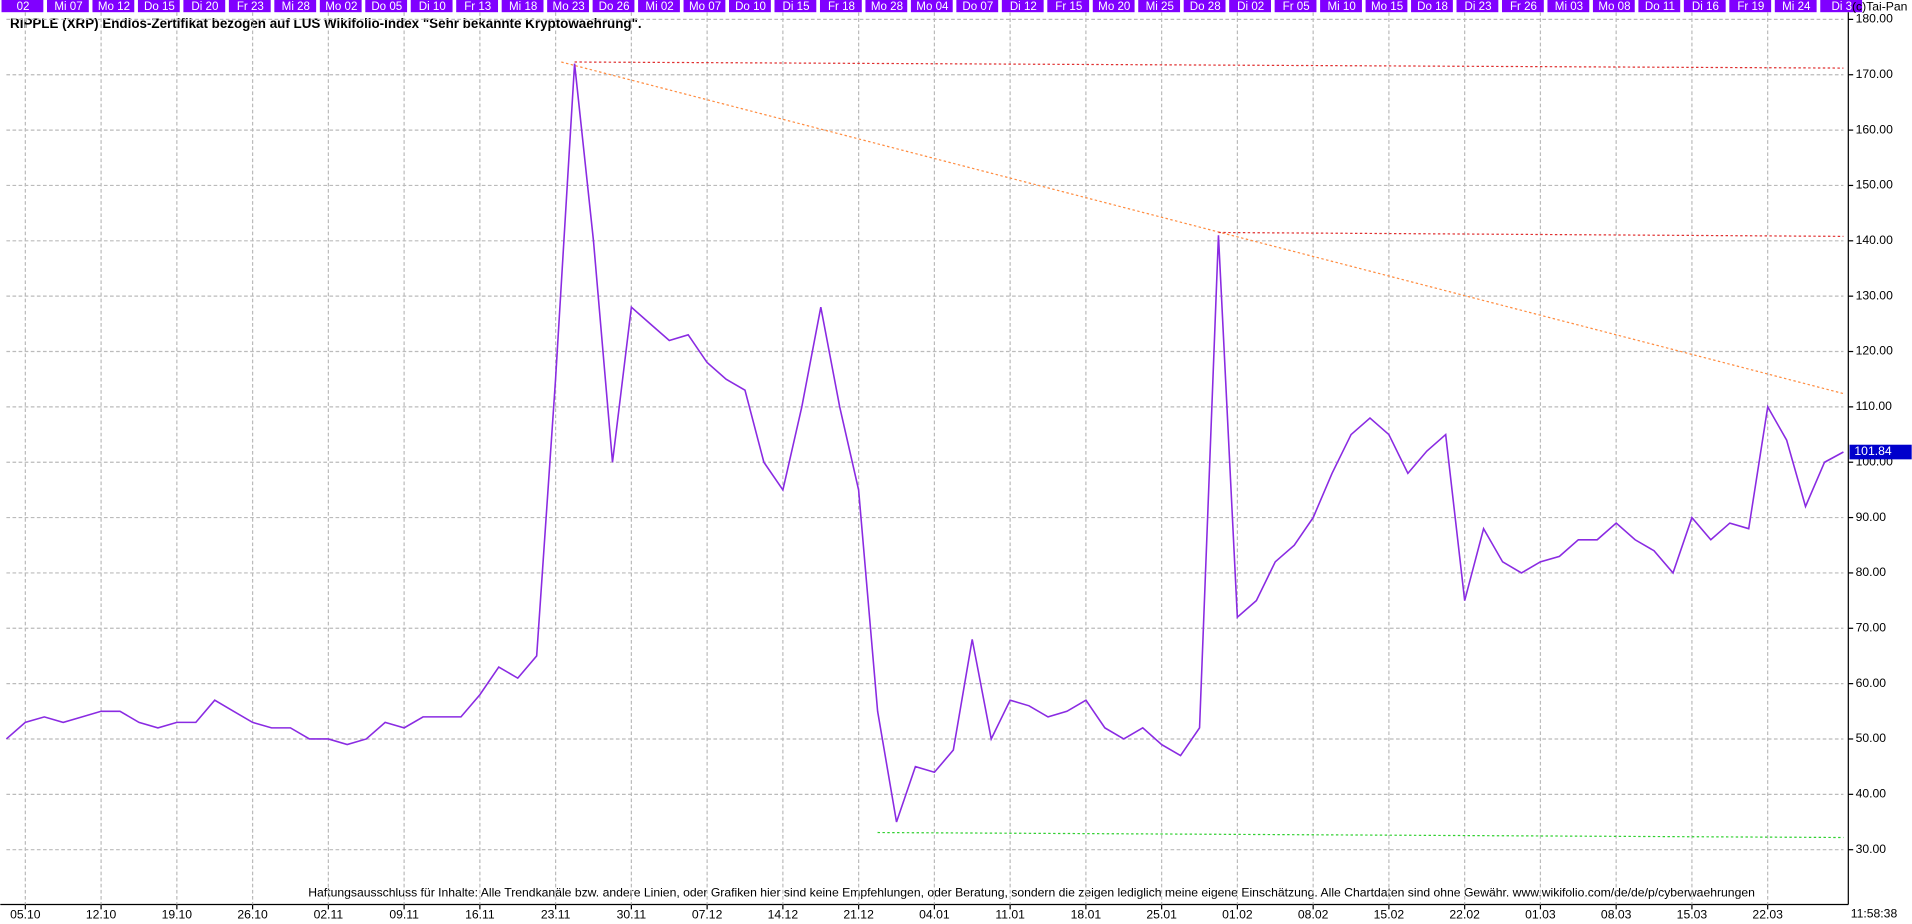 Image resolution: width=1912 pixels, height=924 pixels. I want to click on top-label: Do 28, so click(1205, 7).